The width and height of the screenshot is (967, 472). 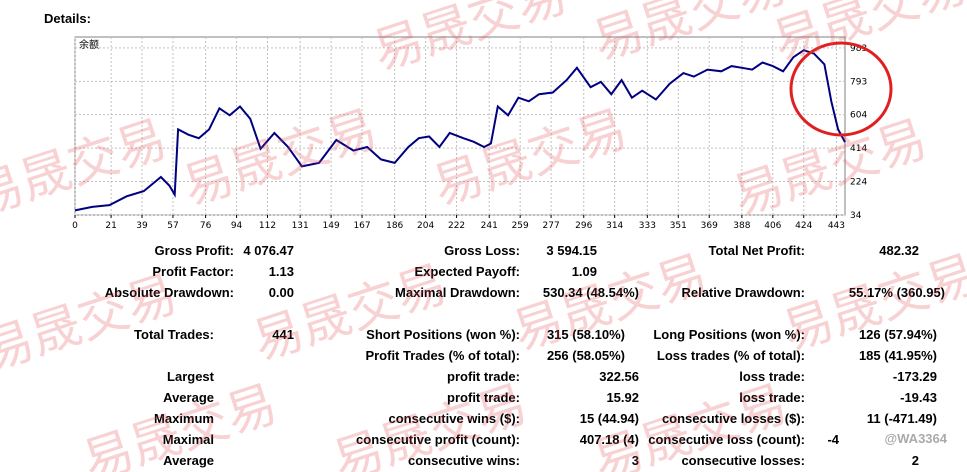 What do you see at coordinates (281, 271) in the screenshot?
I see `profit-factor-value: 1.13` at bounding box center [281, 271].